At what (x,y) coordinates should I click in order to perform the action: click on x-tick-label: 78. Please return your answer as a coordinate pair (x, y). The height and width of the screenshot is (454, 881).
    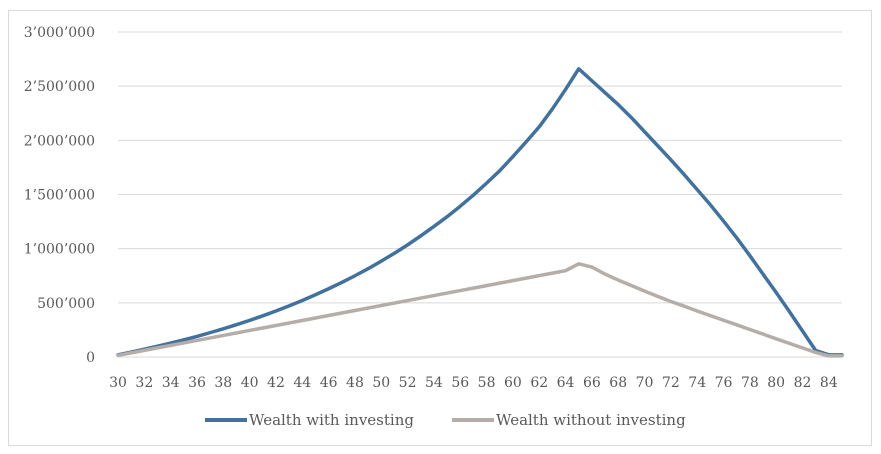
    Looking at the image, I should click on (750, 383).